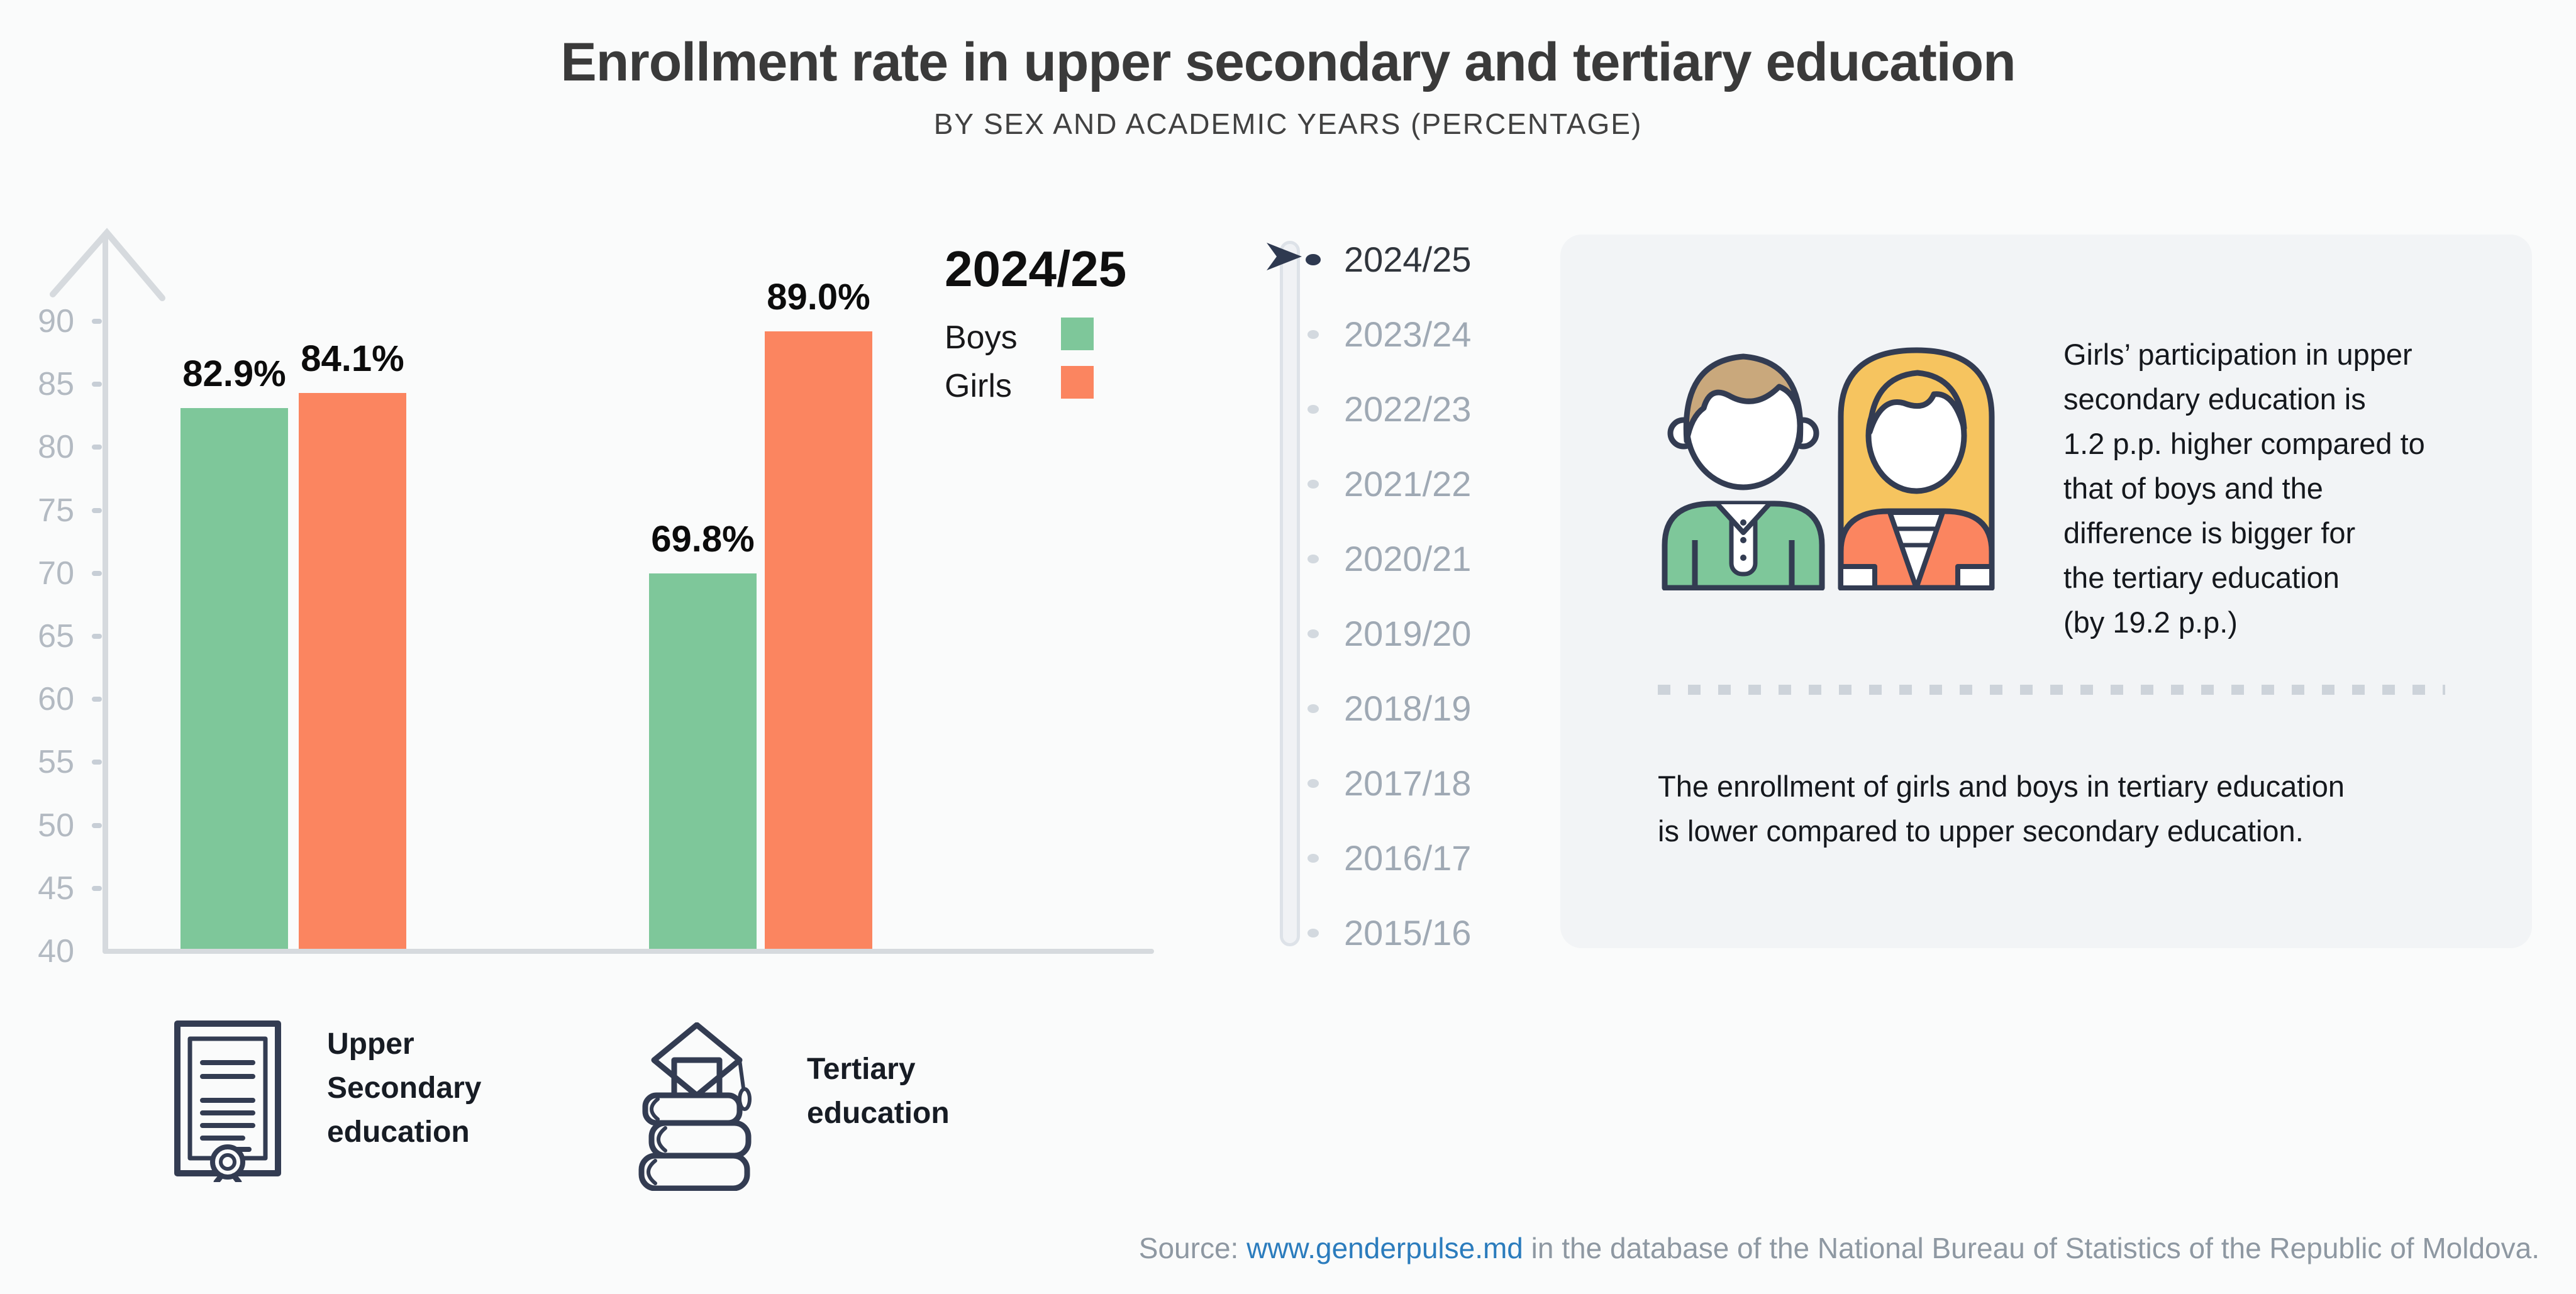 The height and width of the screenshot is (1294, 2576). What do you see at coordinates (1077, 334) in the screenshot?
I see `legend-swatch-boys` at bounding box center [1077, 334].